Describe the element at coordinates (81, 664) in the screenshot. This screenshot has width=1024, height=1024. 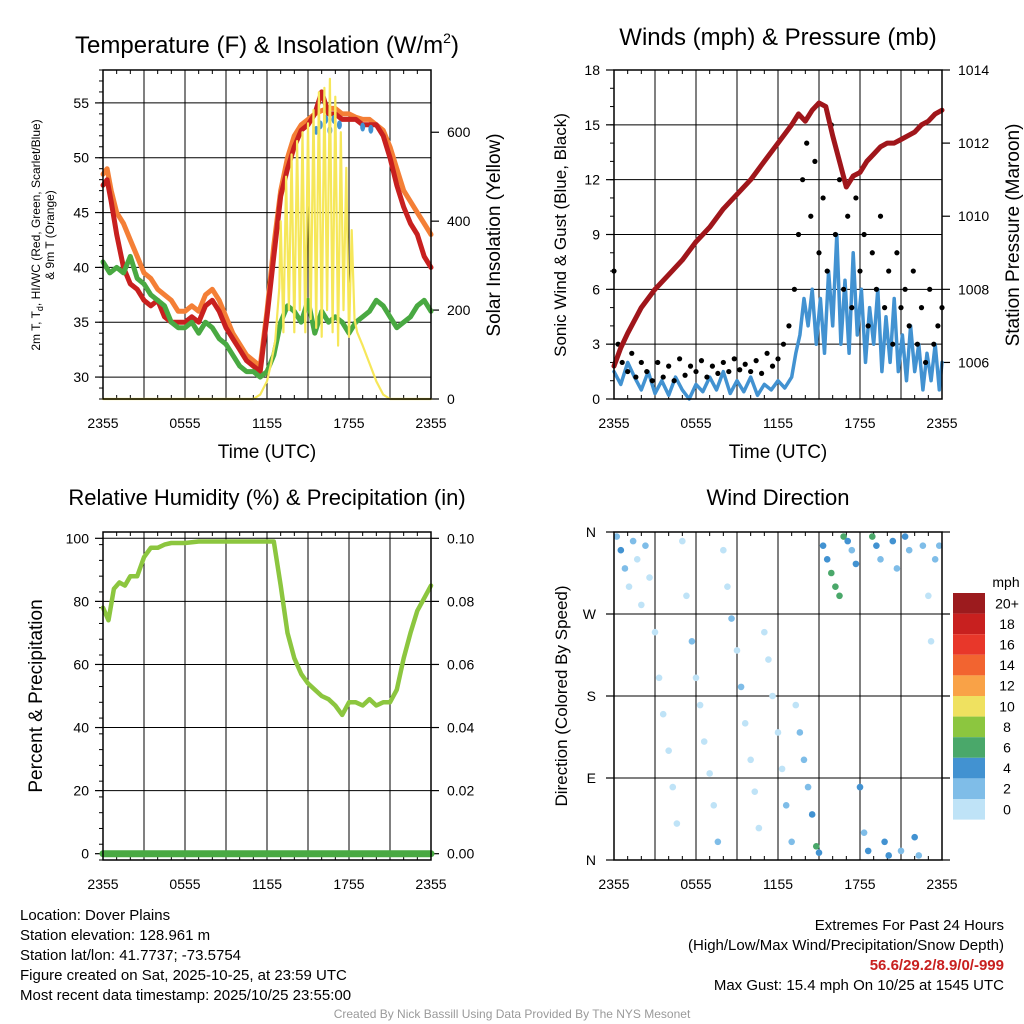
I see `y-tick-label: 60` at that location.